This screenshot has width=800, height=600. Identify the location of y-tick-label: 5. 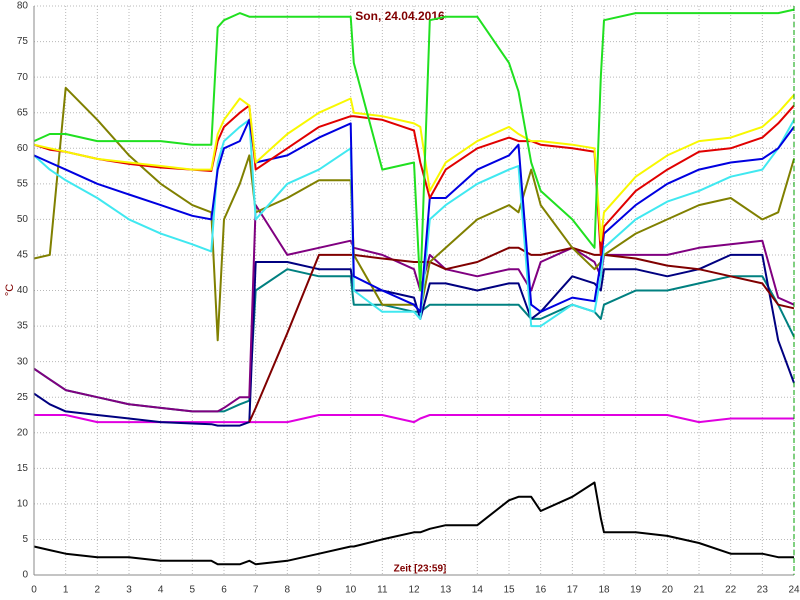
(25, 539).